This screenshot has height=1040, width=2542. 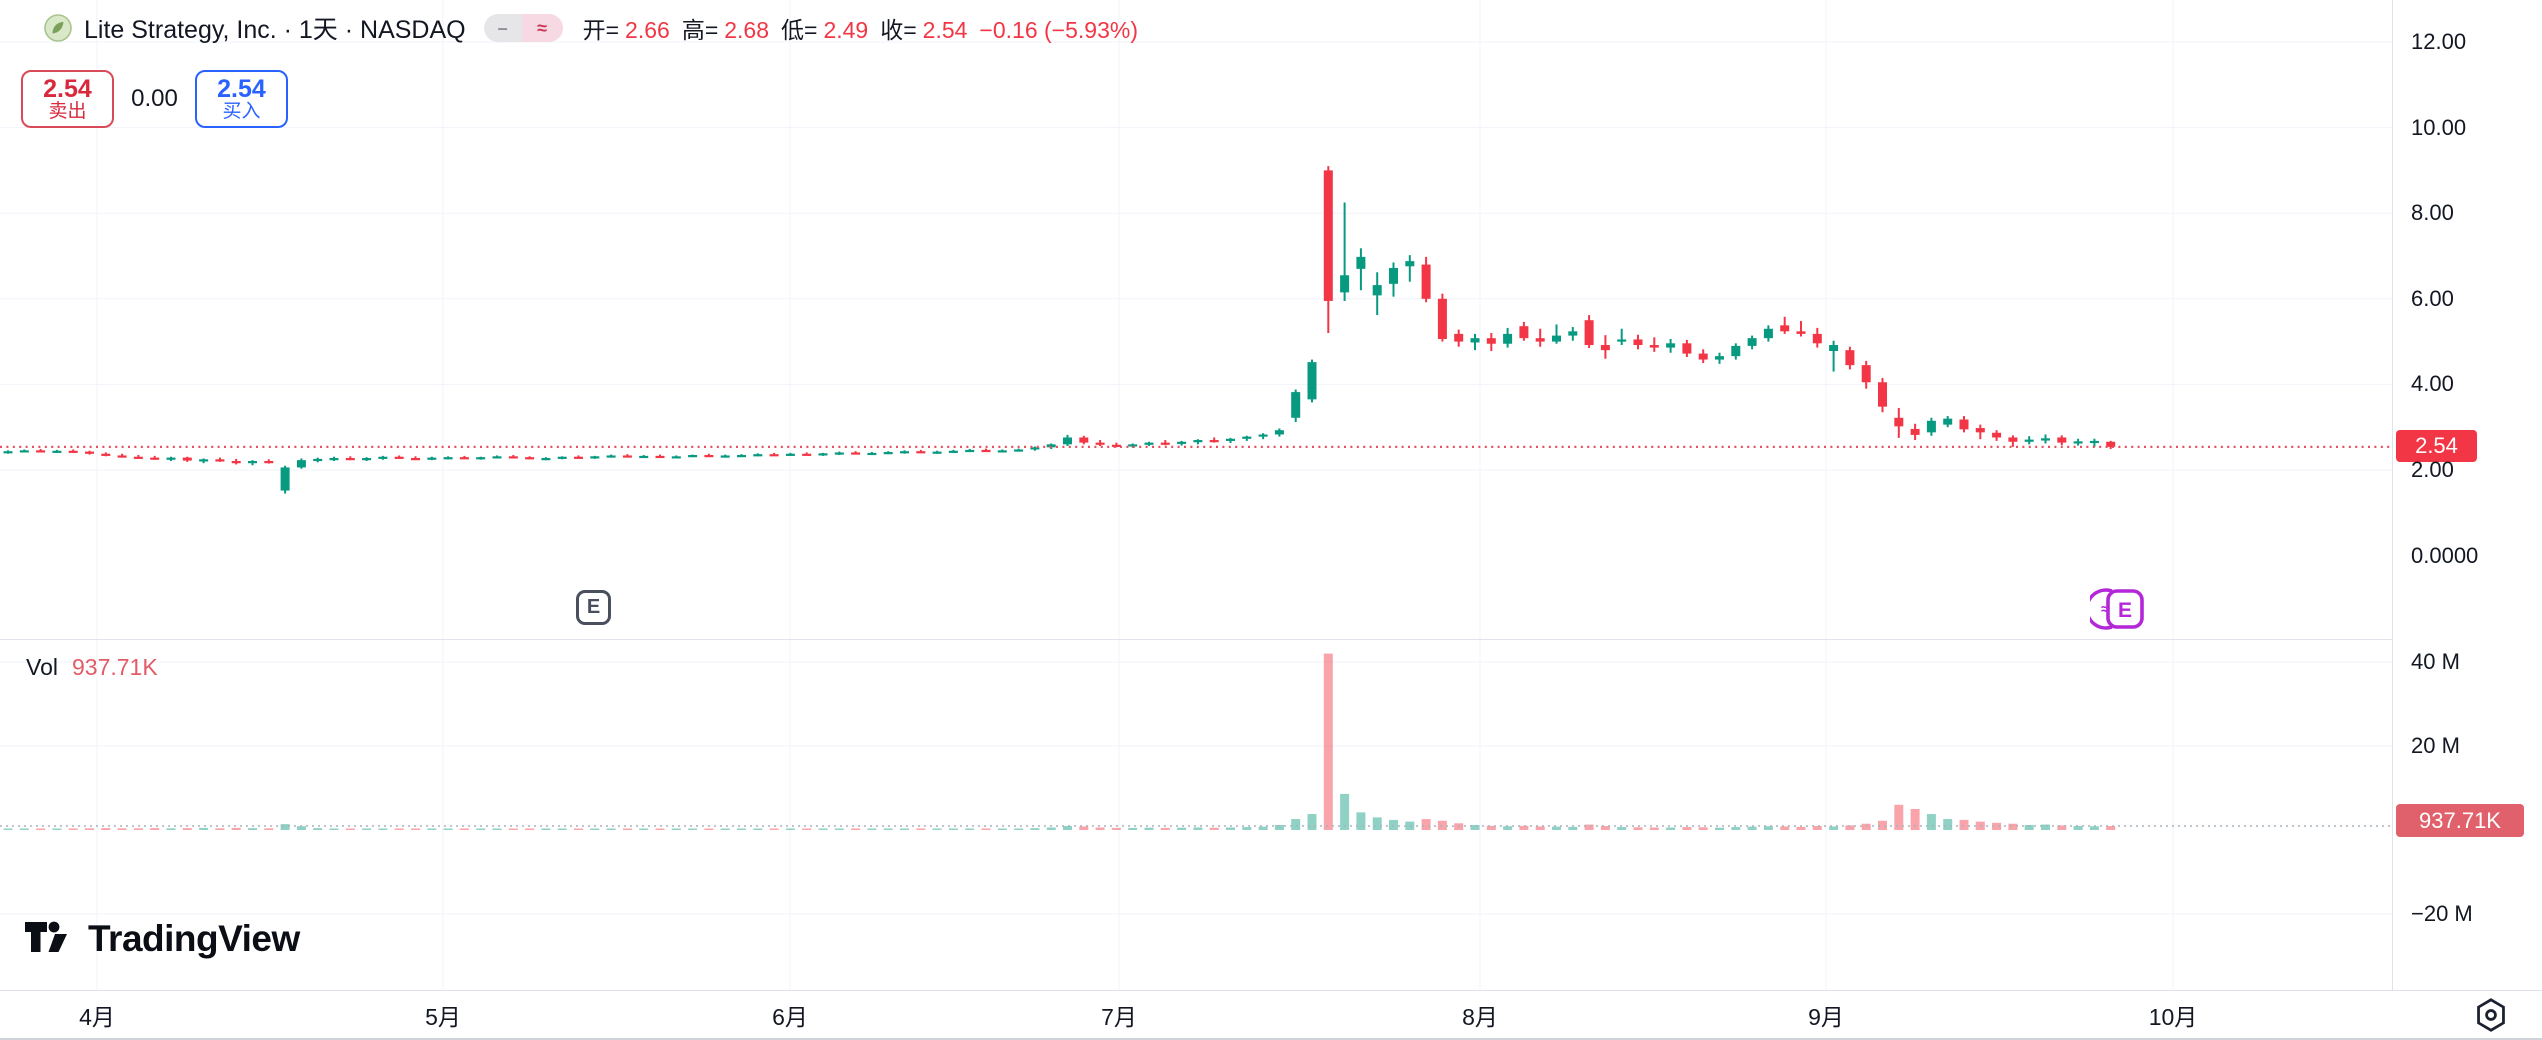 What do you see at coordinates (502, 28) in the screenshot?
I see `dash-toggle-icon: –` at bounding box center [502, 28].